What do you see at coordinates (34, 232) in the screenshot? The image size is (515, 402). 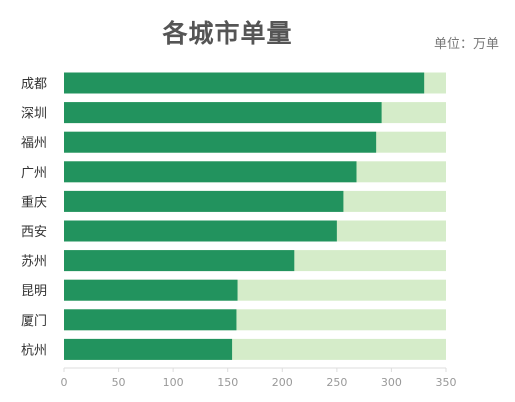 I see `category-label: 西安` at bounding box center [34, 232].